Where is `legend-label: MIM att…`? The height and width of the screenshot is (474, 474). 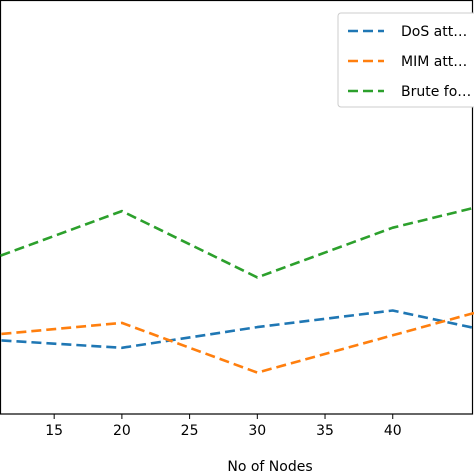
legend-label: MIM att… is located at coordinates (434, 62).